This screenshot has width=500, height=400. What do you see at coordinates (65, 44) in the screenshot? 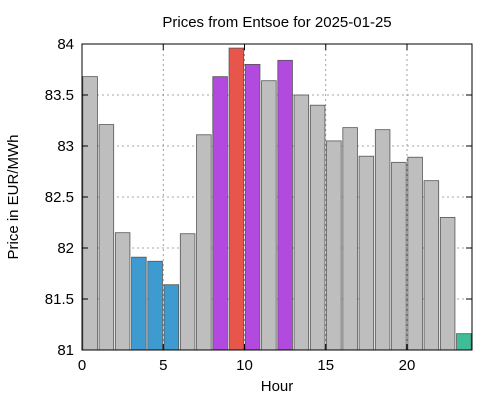
I see `y-tick-label: 84` at bounding box center [65, 44].